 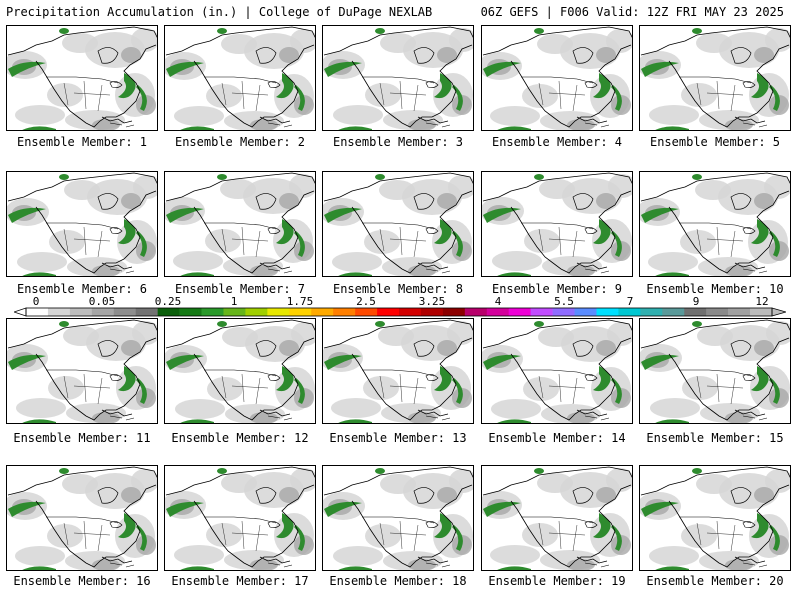 I want to click on colorbar-high-arrow, so click(x=778, y=312).